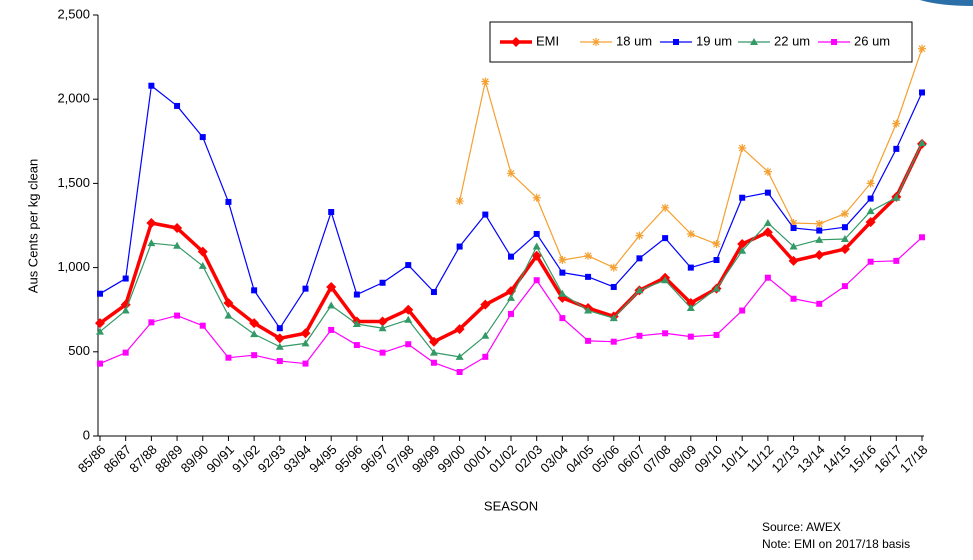  I want to click on x-tick-label: 98/99, so click(426, 459).